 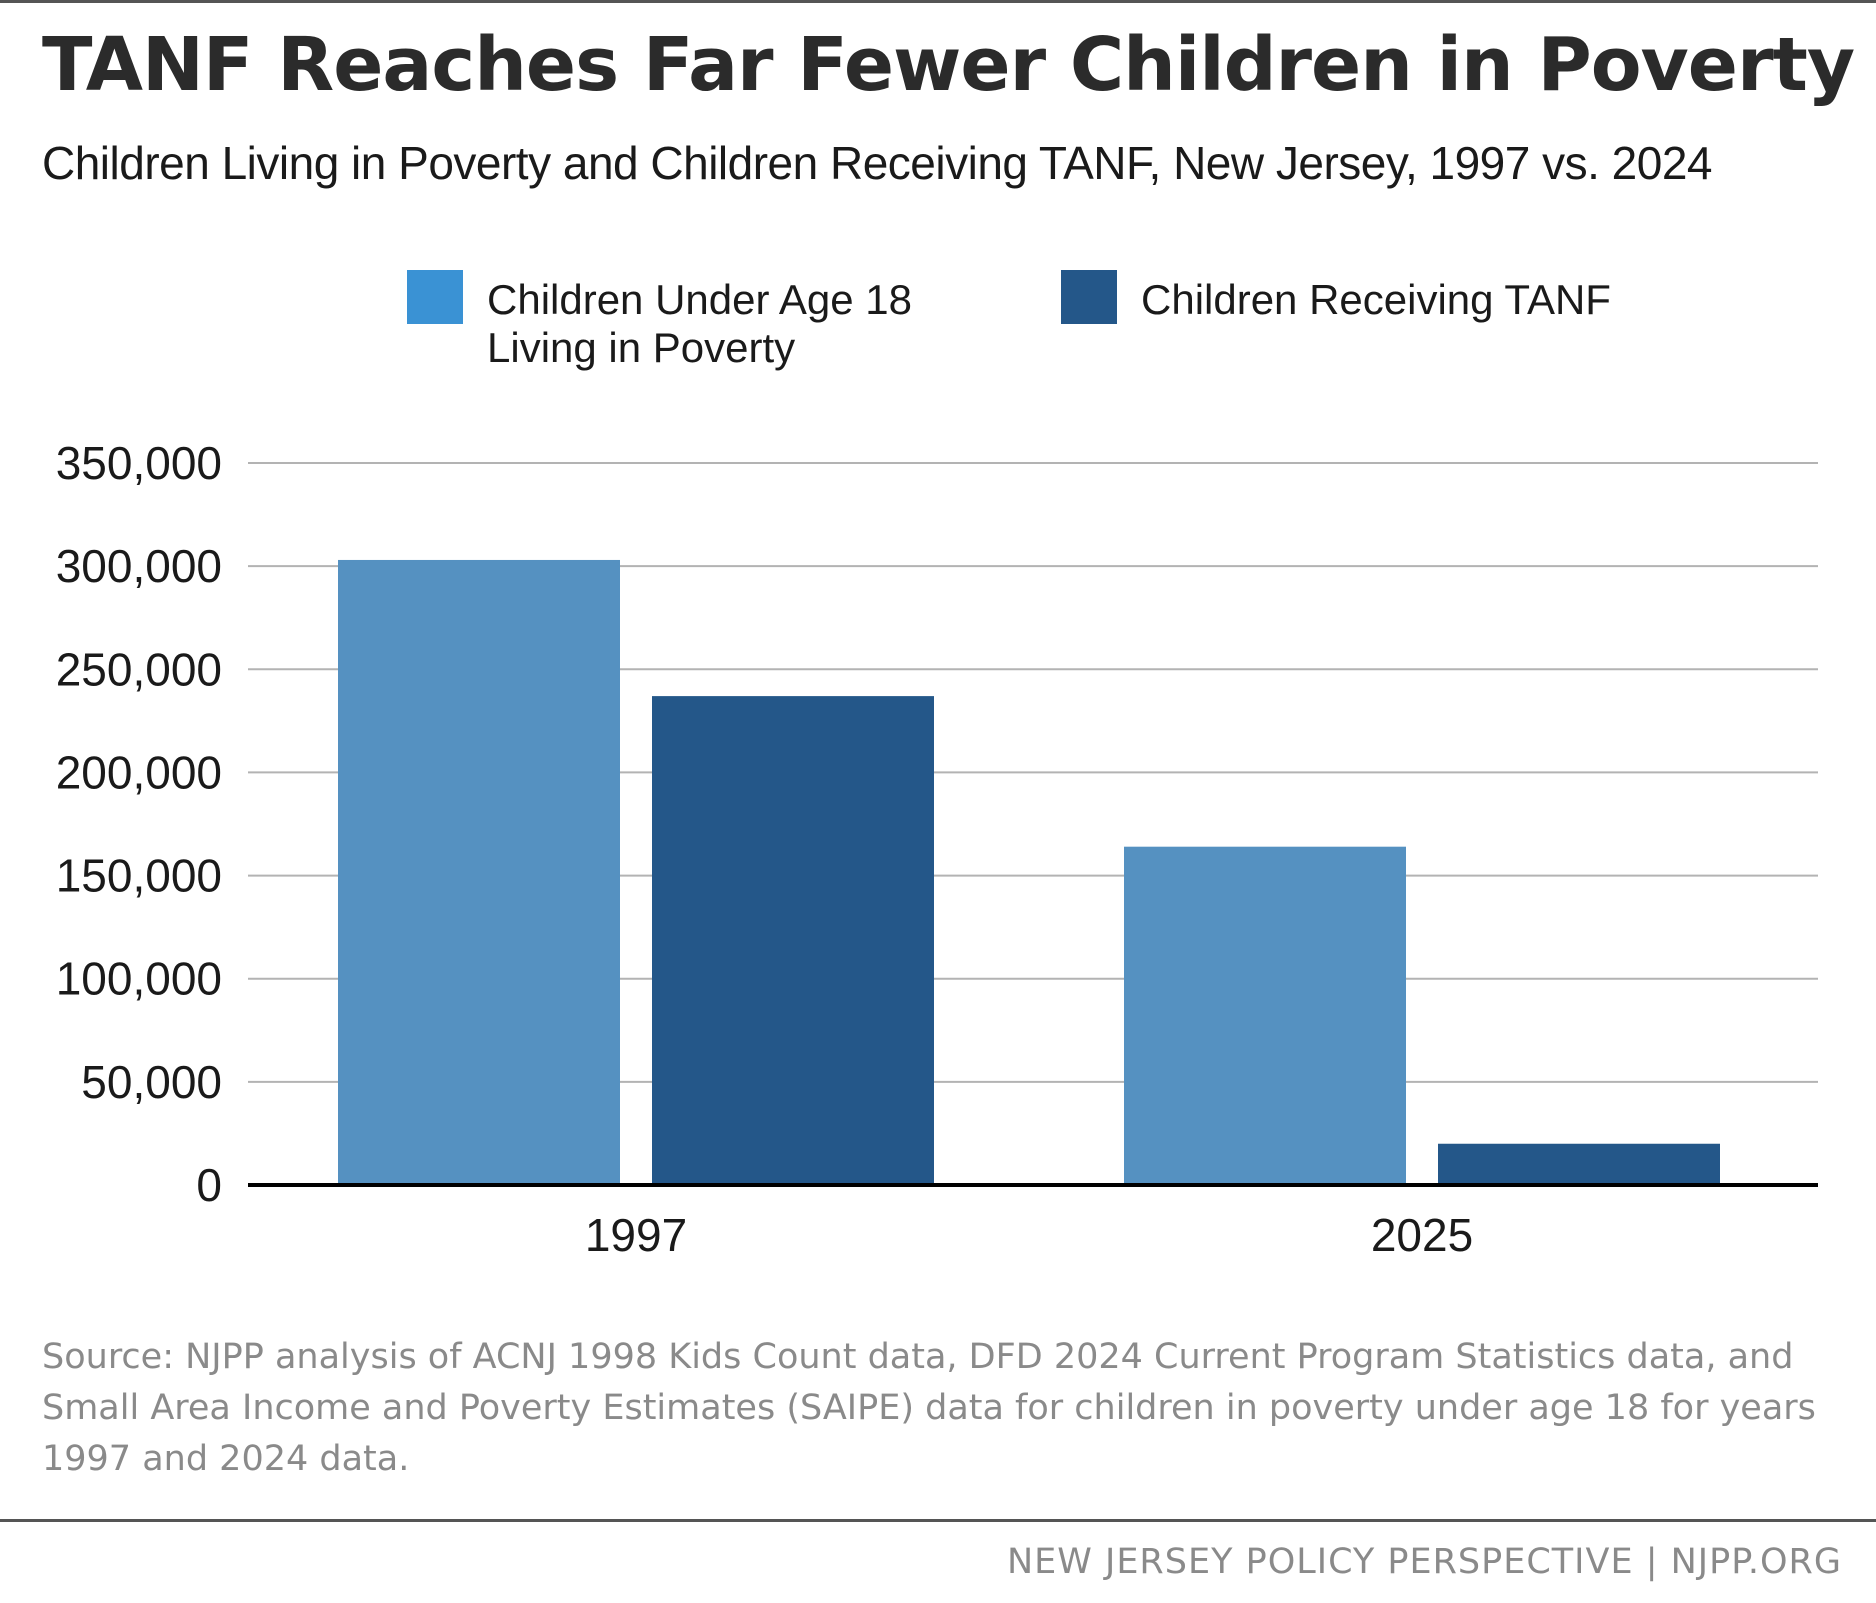 I want to click on bottom-rule, so click(x=938, y=1520).